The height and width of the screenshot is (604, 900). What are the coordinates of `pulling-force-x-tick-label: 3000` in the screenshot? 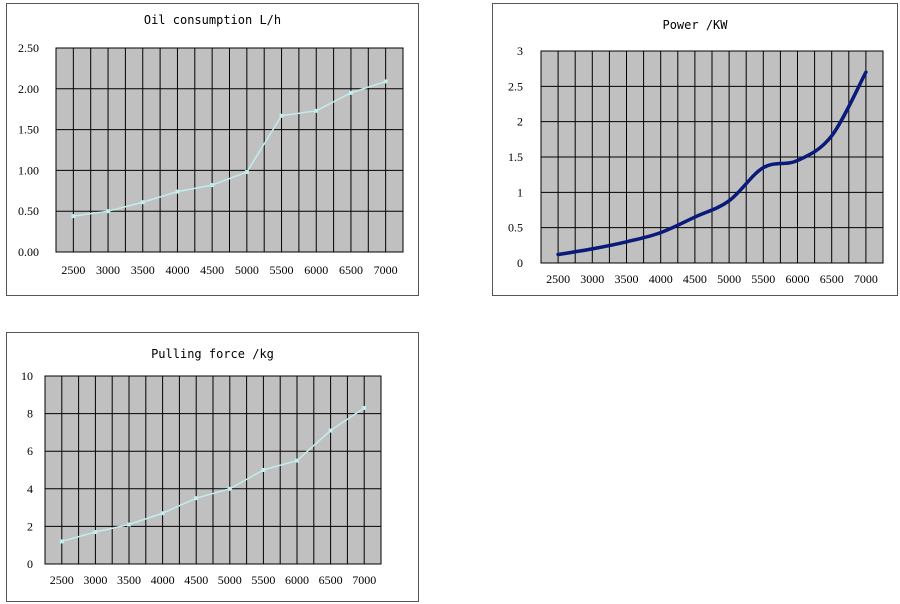 It's located at (95, 580).